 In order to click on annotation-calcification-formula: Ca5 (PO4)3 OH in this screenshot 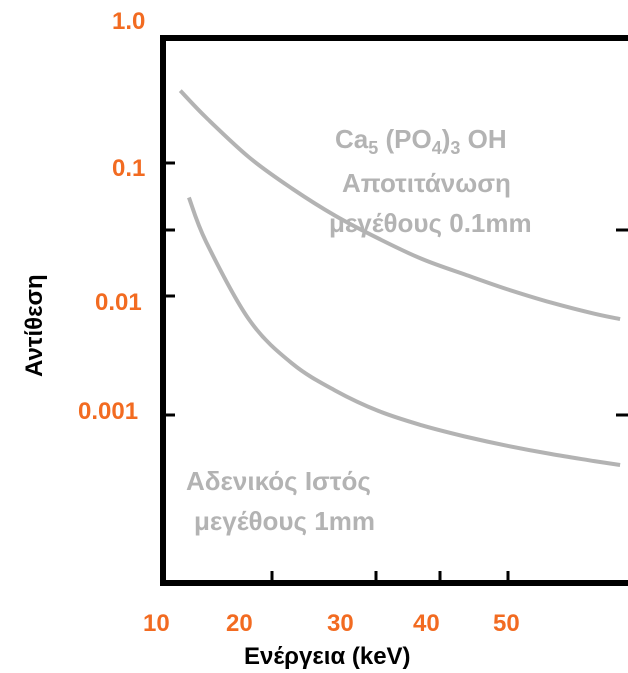, I will do `click(421, 141)`.